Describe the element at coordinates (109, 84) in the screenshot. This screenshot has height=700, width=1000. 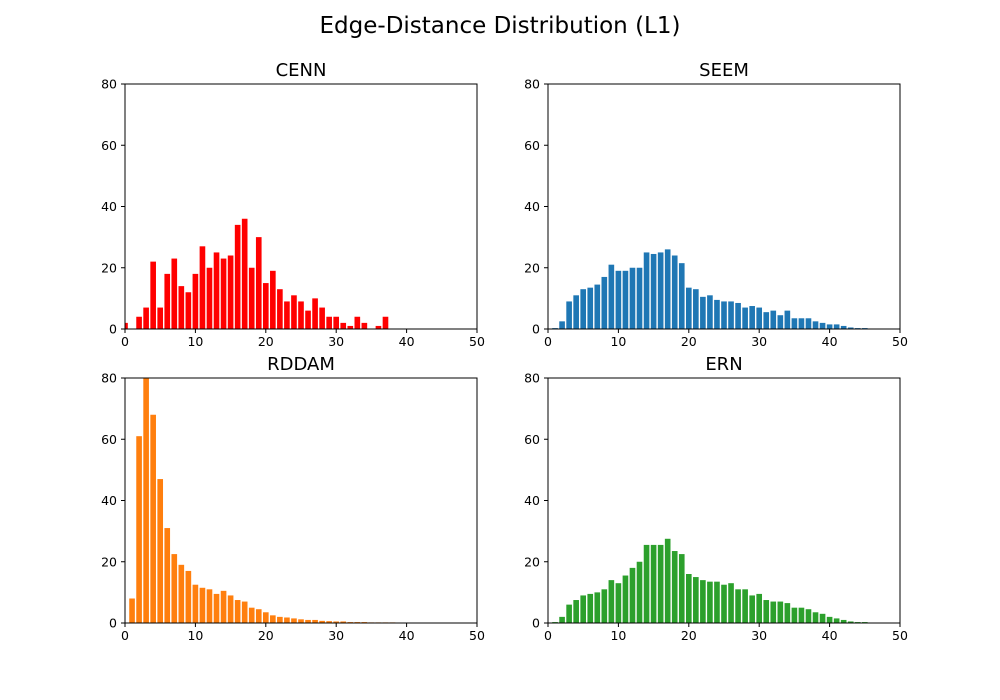
I see `cenn-ytick-label: 80` at that location.